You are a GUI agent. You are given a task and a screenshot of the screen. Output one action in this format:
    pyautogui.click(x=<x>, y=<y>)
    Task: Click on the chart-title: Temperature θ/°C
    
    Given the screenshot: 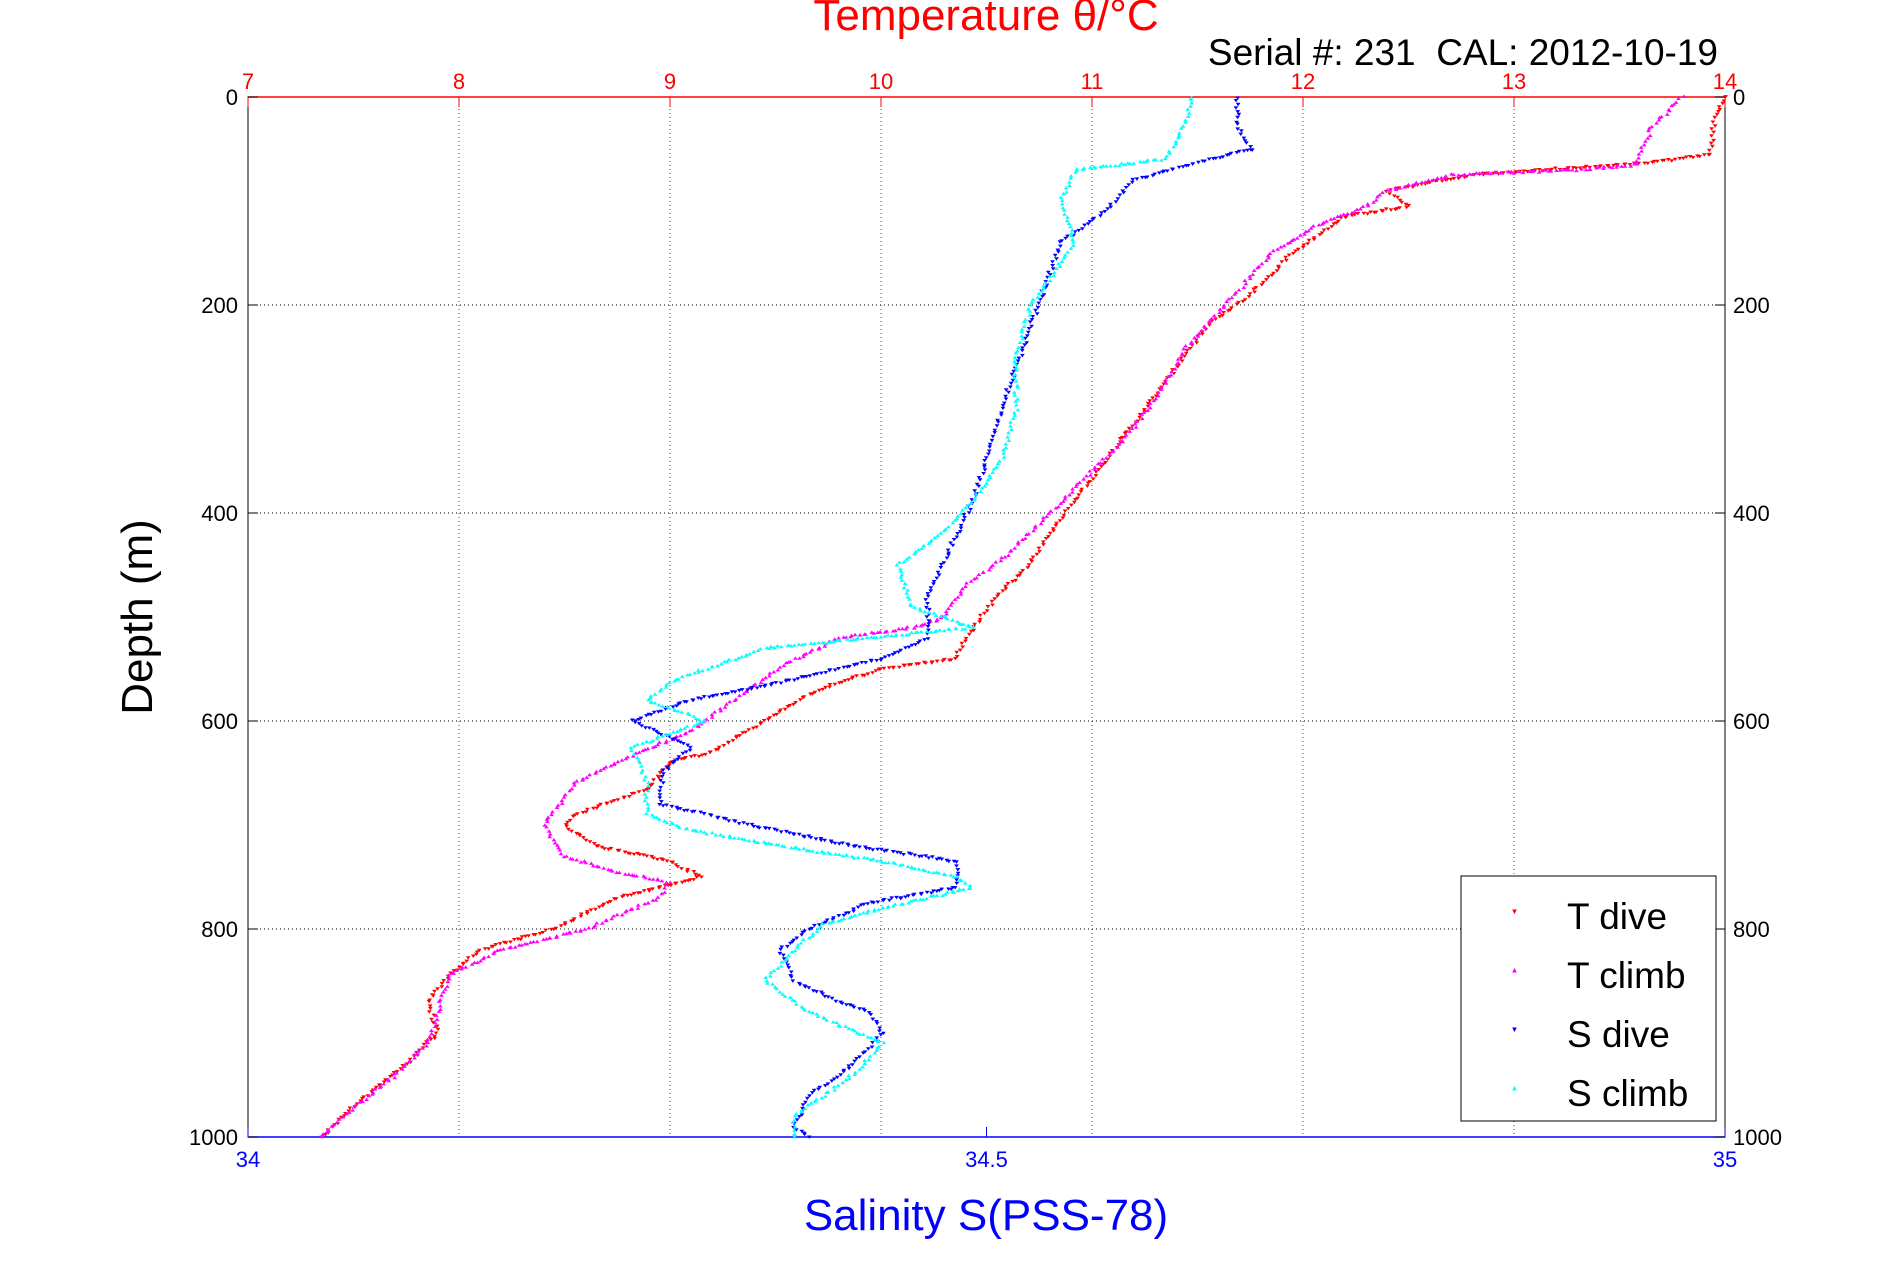 What is the action you would take?
    pyautogui.click(x=985, y=20)
    